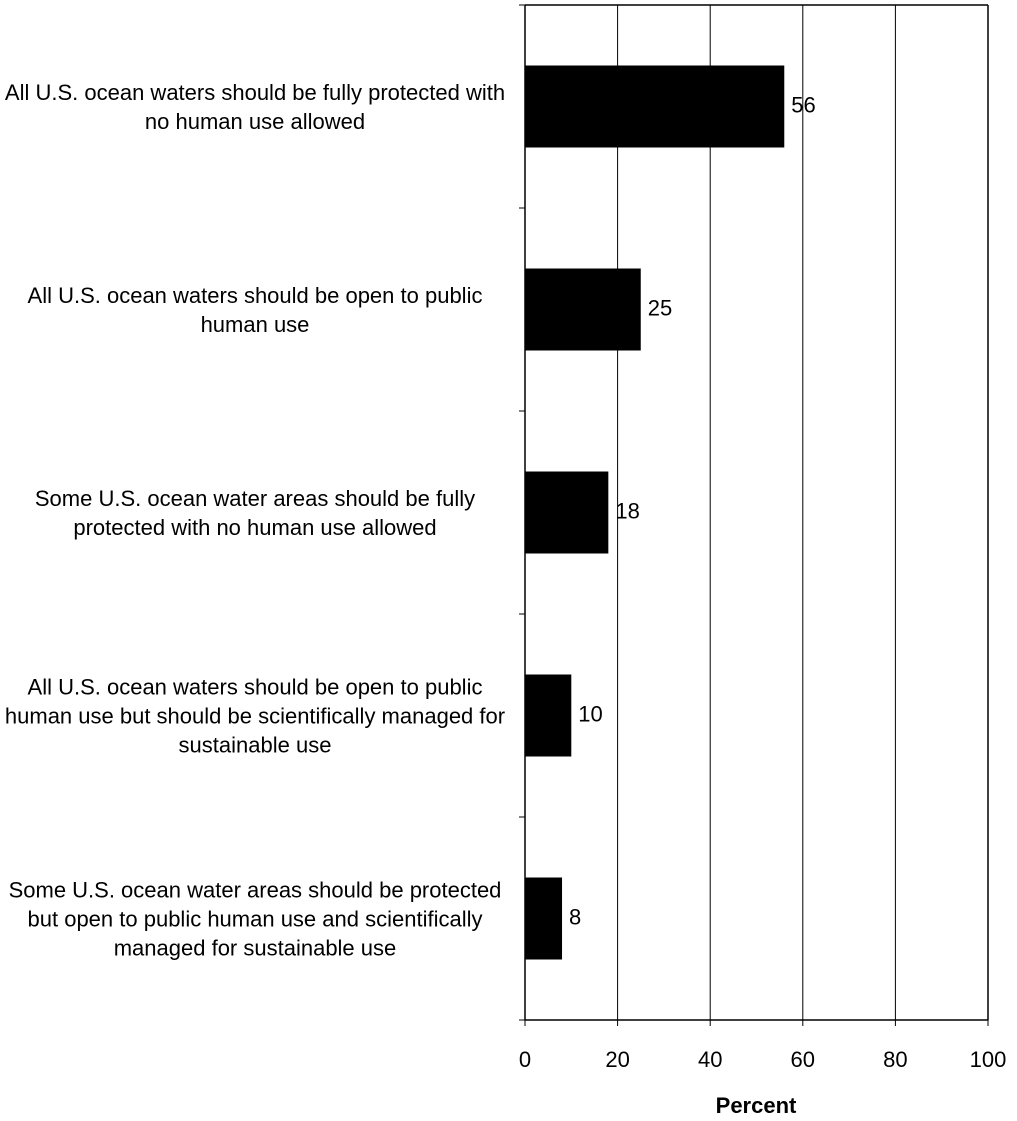  I want to click on value-label: 18, so click(627, 510).